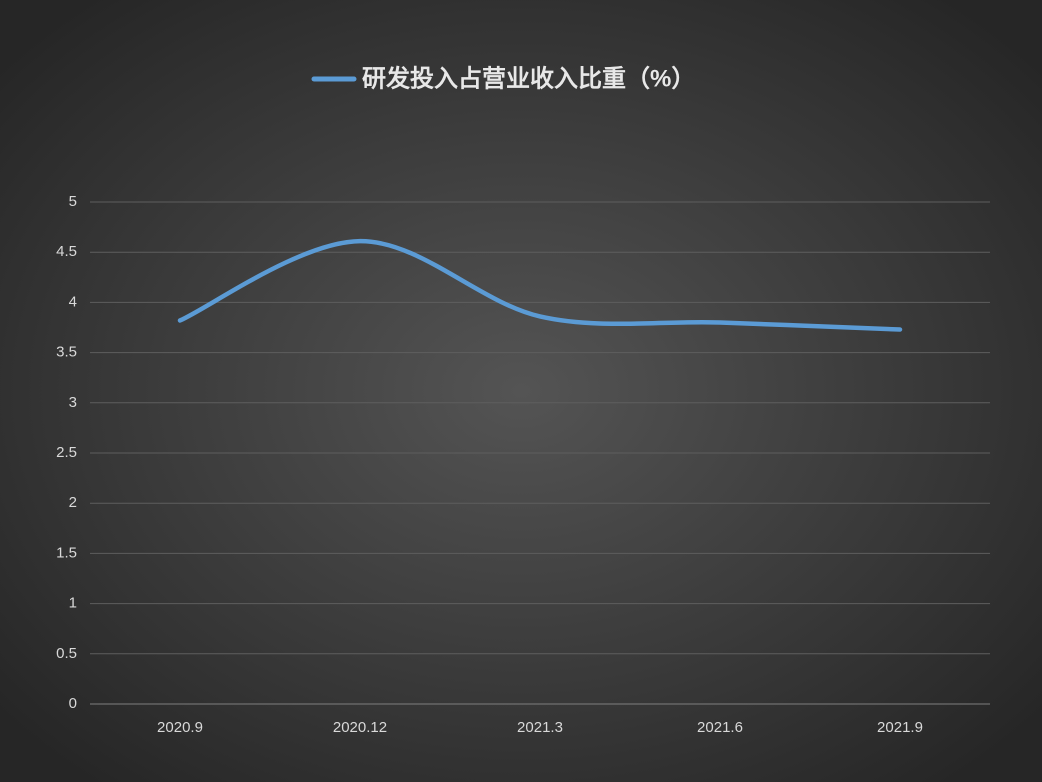 The width and height of the screenshot is (1042, 782). I want to click on y-tick-label: 2, so click(73, 502).